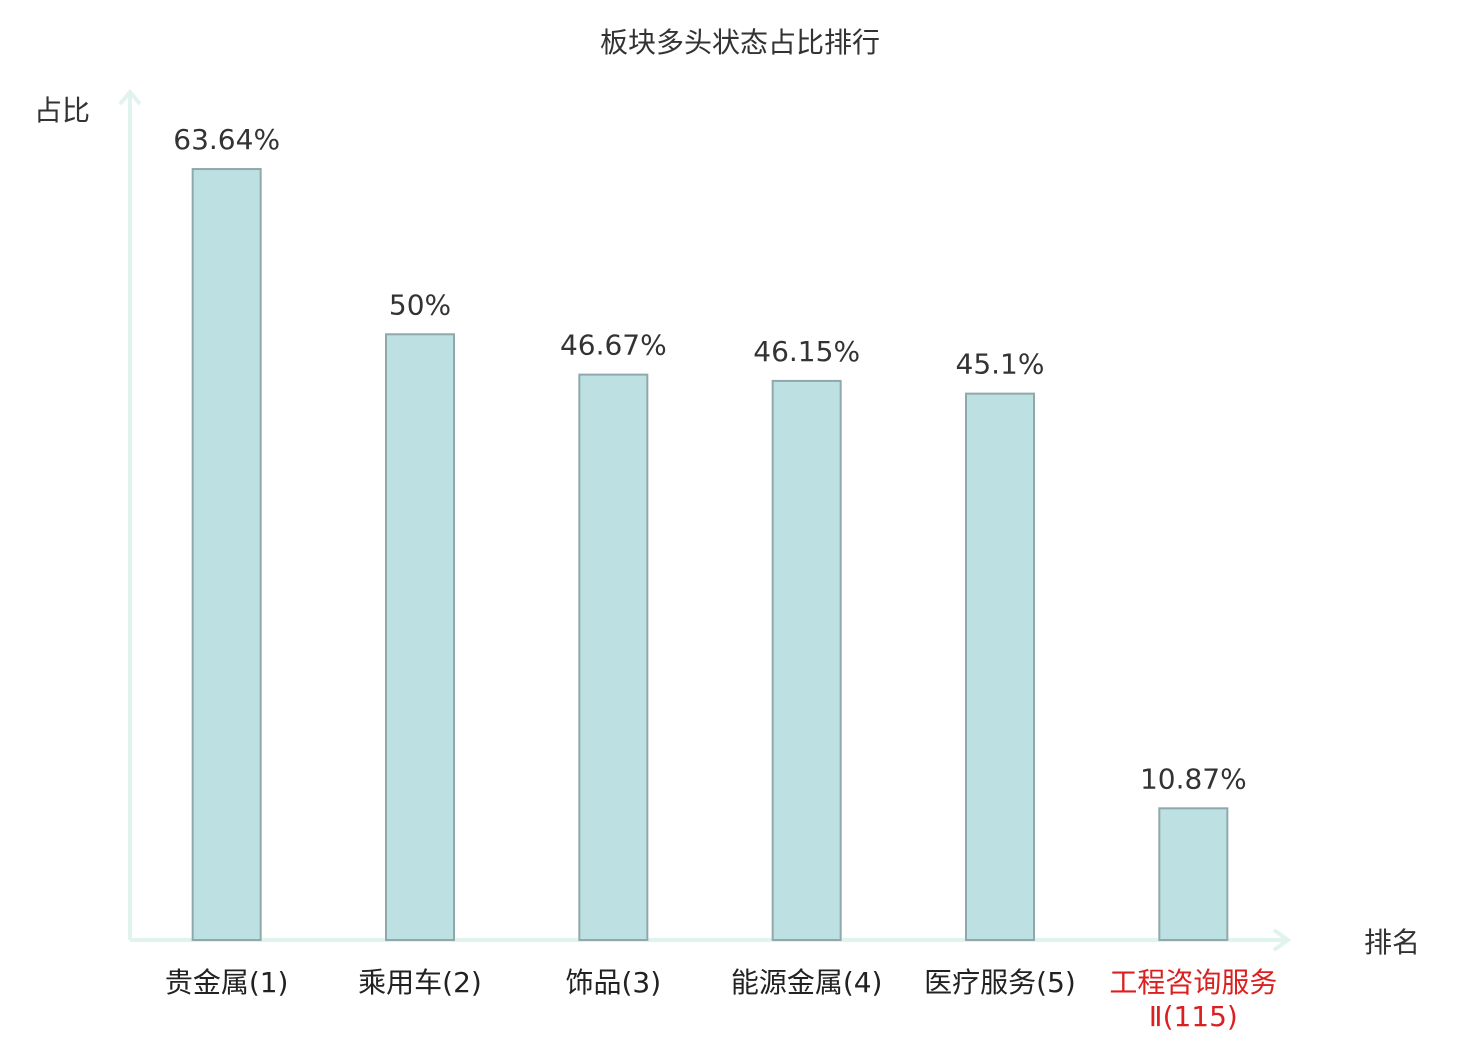 The image size is (1480, 1040). What do you see at coordinates (806, 982) in the screenshot?
I see `x-tick-label: 能源金属(4)` at bounding box center [806, 982].